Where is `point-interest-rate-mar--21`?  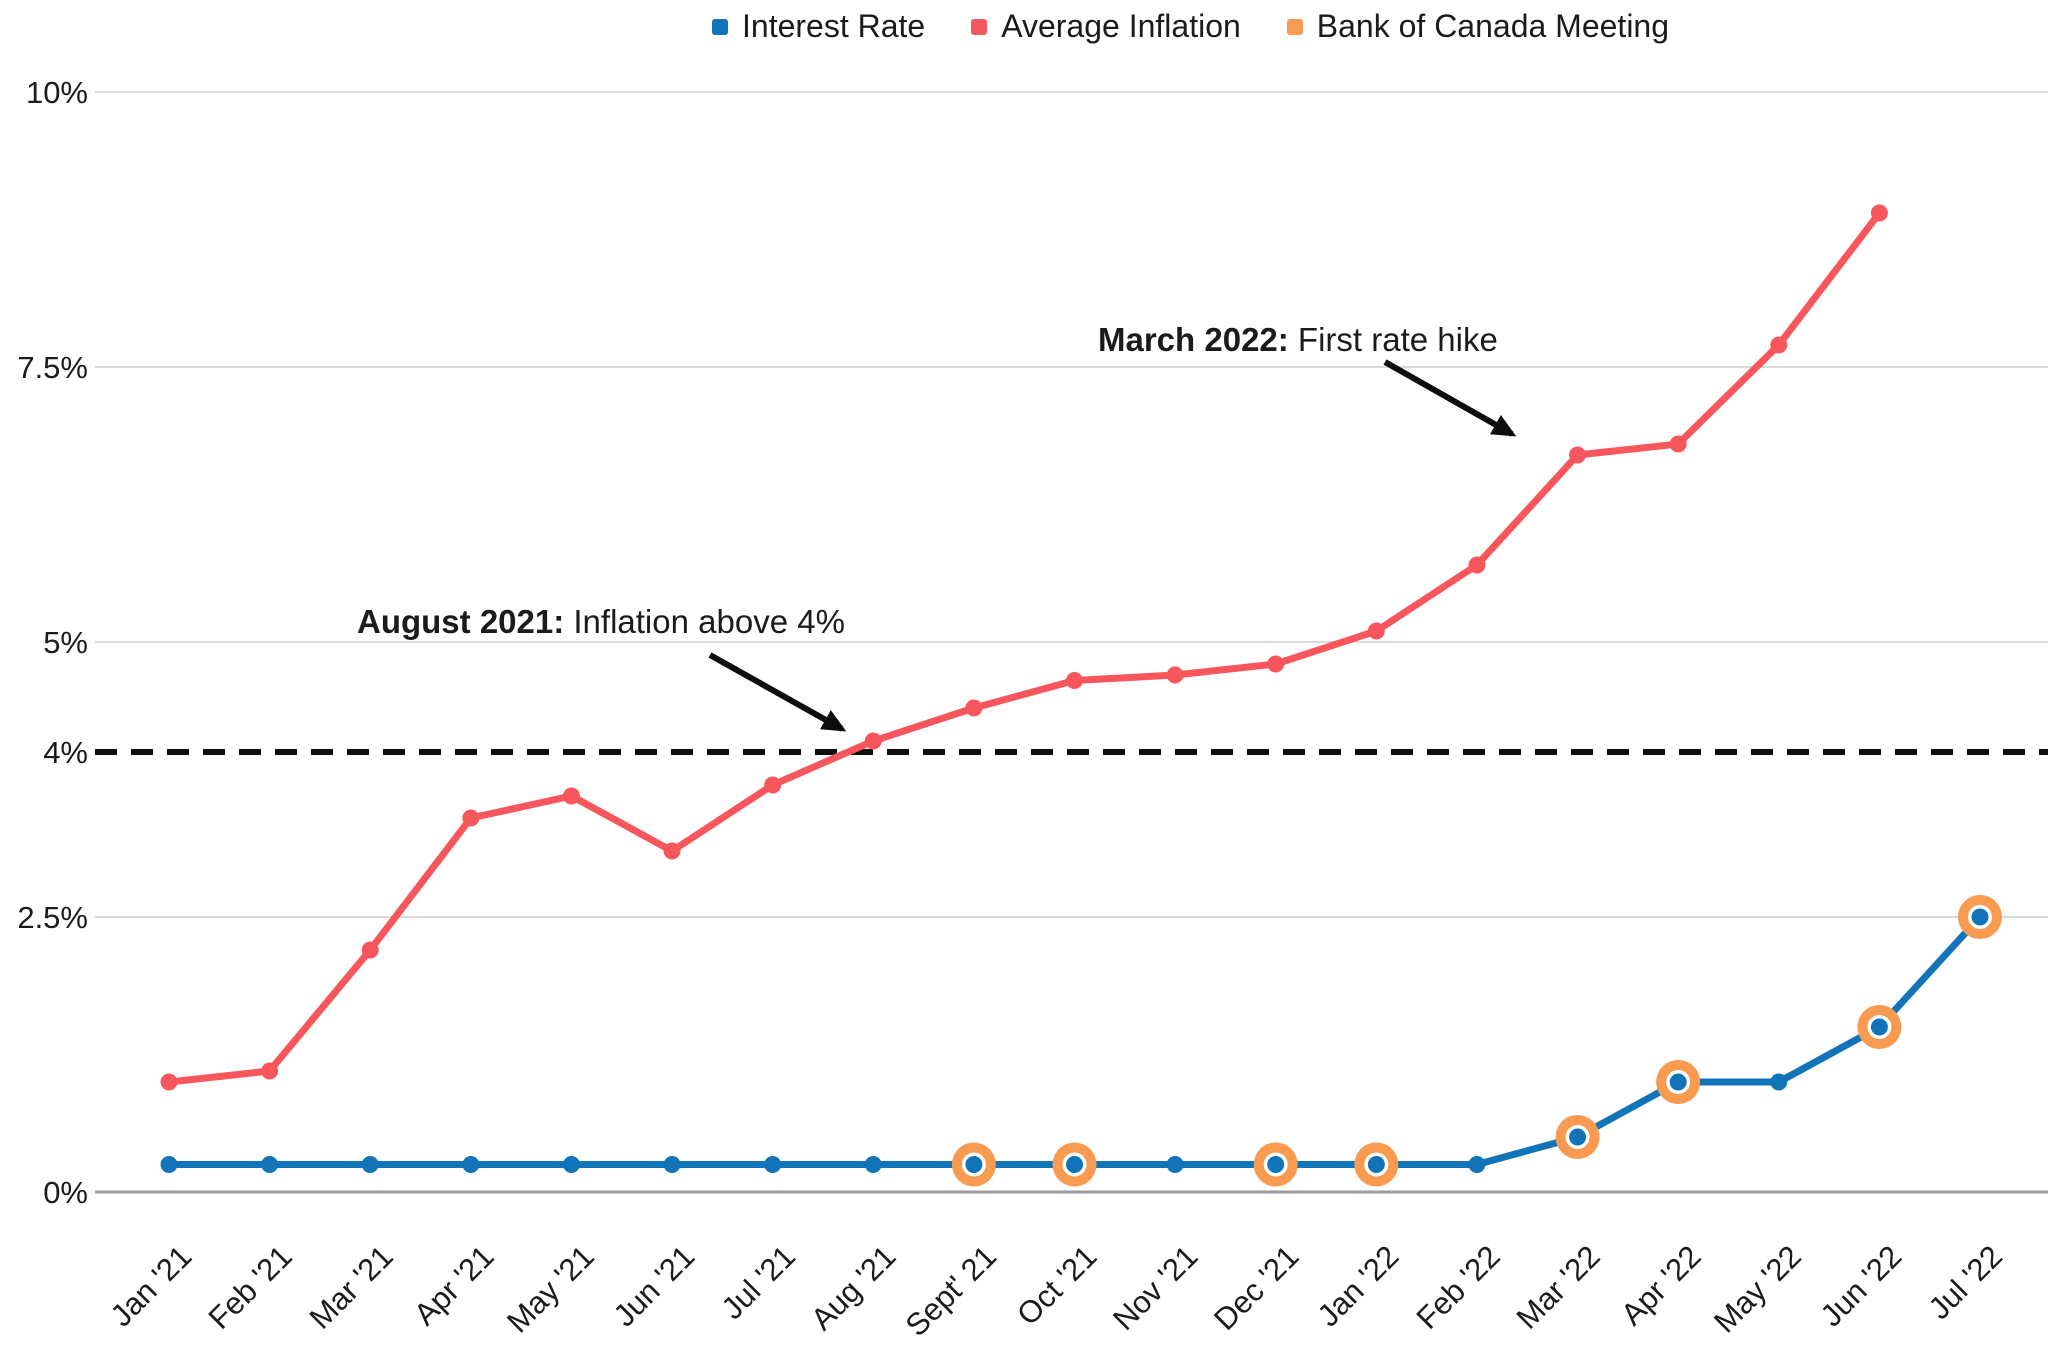
point-interest-rate-mar--21 is located at coordinates (370, 1164).